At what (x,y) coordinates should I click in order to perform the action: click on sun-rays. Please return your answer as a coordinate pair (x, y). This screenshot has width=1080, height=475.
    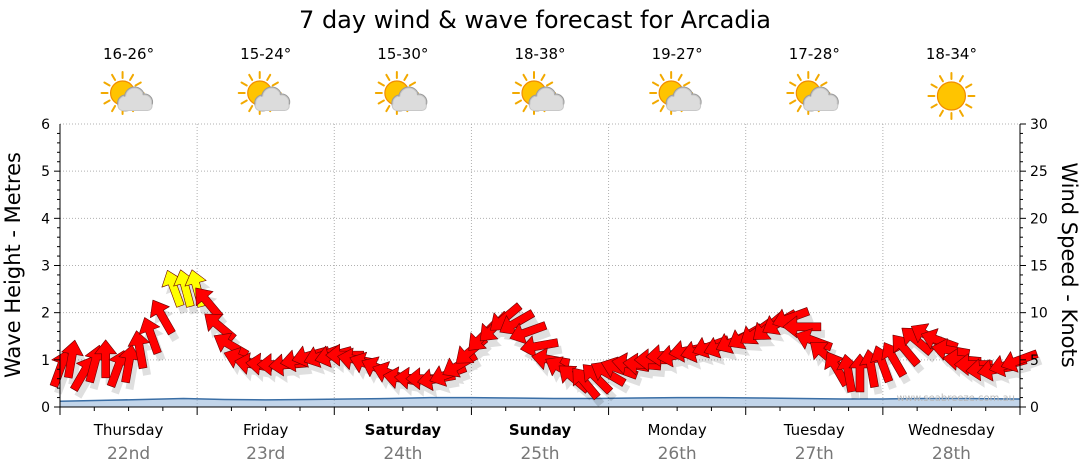
    Looking at the image, I should click on (951, 96).